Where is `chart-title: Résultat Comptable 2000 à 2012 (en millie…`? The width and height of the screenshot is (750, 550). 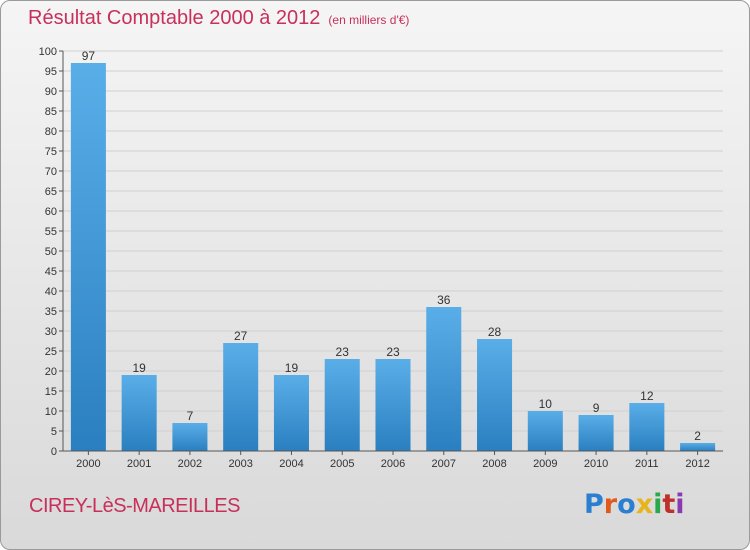
chart-title: Résultat Comptable 2000 à 2012 (en millie… is located at coordinates (218, 18).